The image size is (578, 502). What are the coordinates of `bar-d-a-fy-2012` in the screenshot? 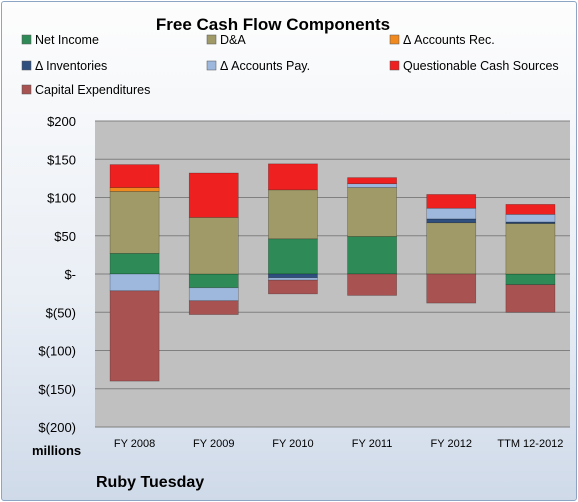 It's located at (451, 248).